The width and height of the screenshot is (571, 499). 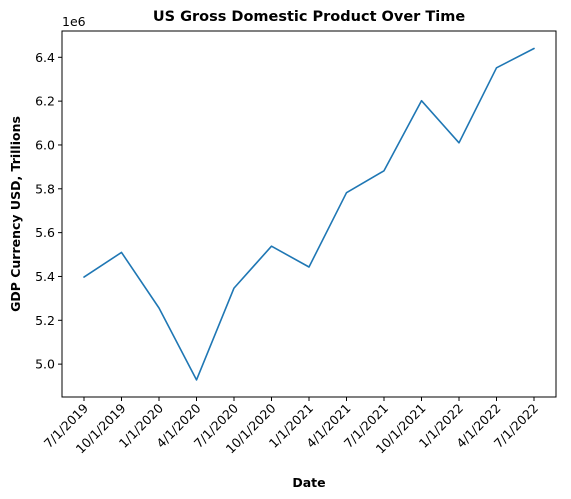 What do you see at coordinates (48, 211) in the screenshot?
I see `y-axis: 5.0 5.2 5.4 5.6 5.8 6.0 6.2 6.4` at bounding box center [48, 211].